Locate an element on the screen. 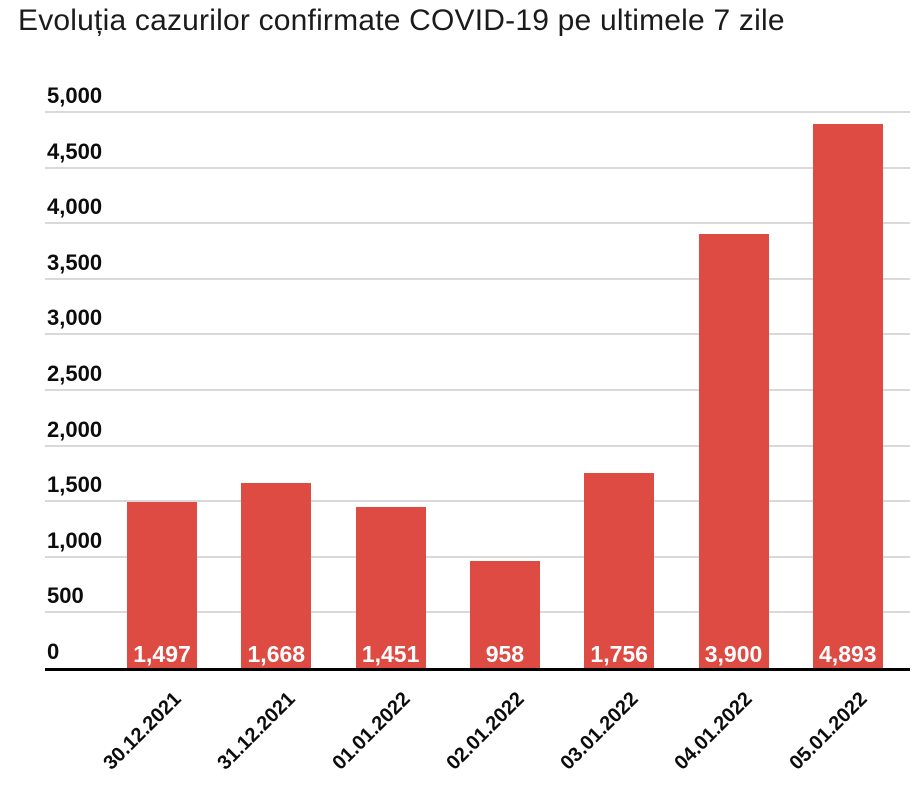 This screenshot has width=924, height=792. bar-value-label: 1,451 is located at coordinates (390, 654).